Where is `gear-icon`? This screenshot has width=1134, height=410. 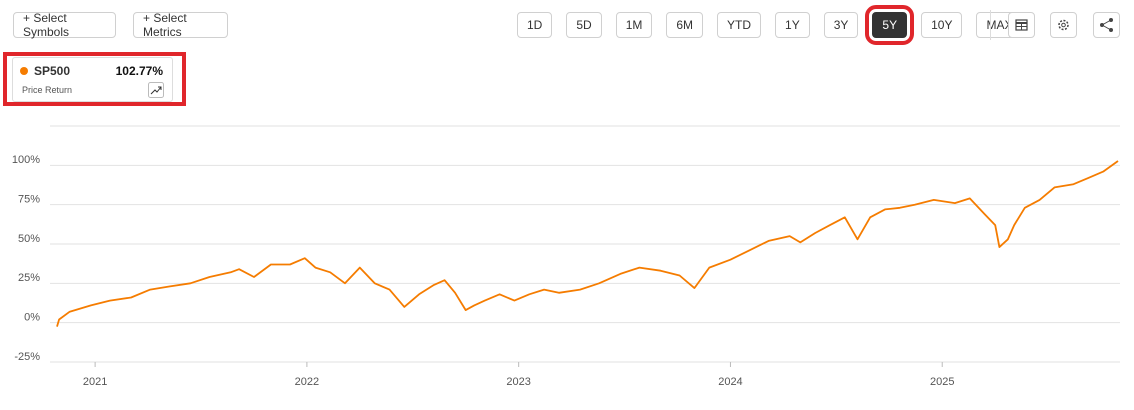
gear-icon is located at coordinates (1063, 25).